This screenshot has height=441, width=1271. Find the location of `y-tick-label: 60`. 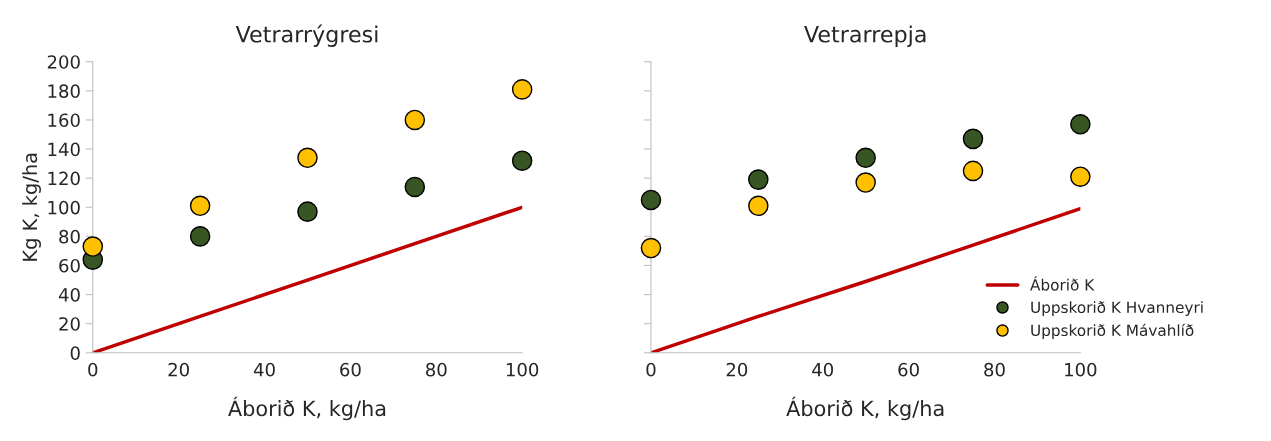

y-tick-label: 60 is located at coordinates (69, 265).